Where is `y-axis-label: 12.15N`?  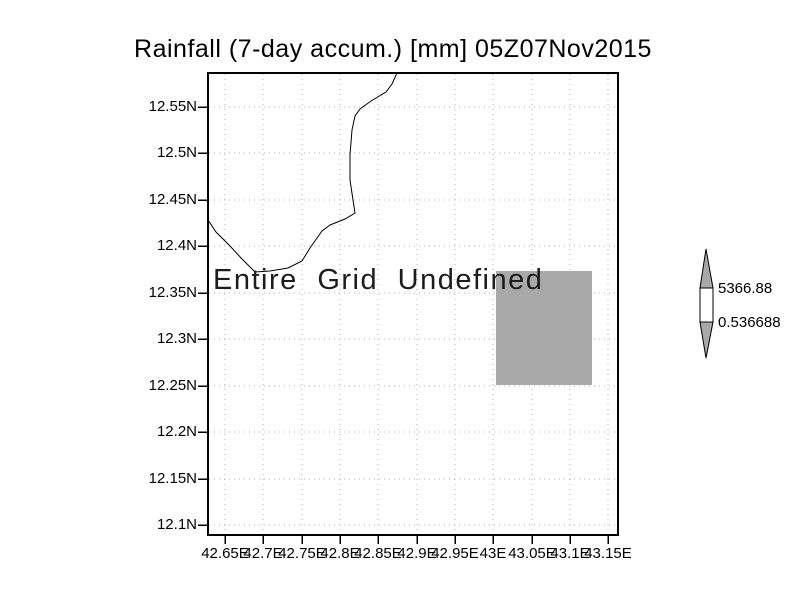
y-axis-label: 12.15N is located at coordinates (172, 478).